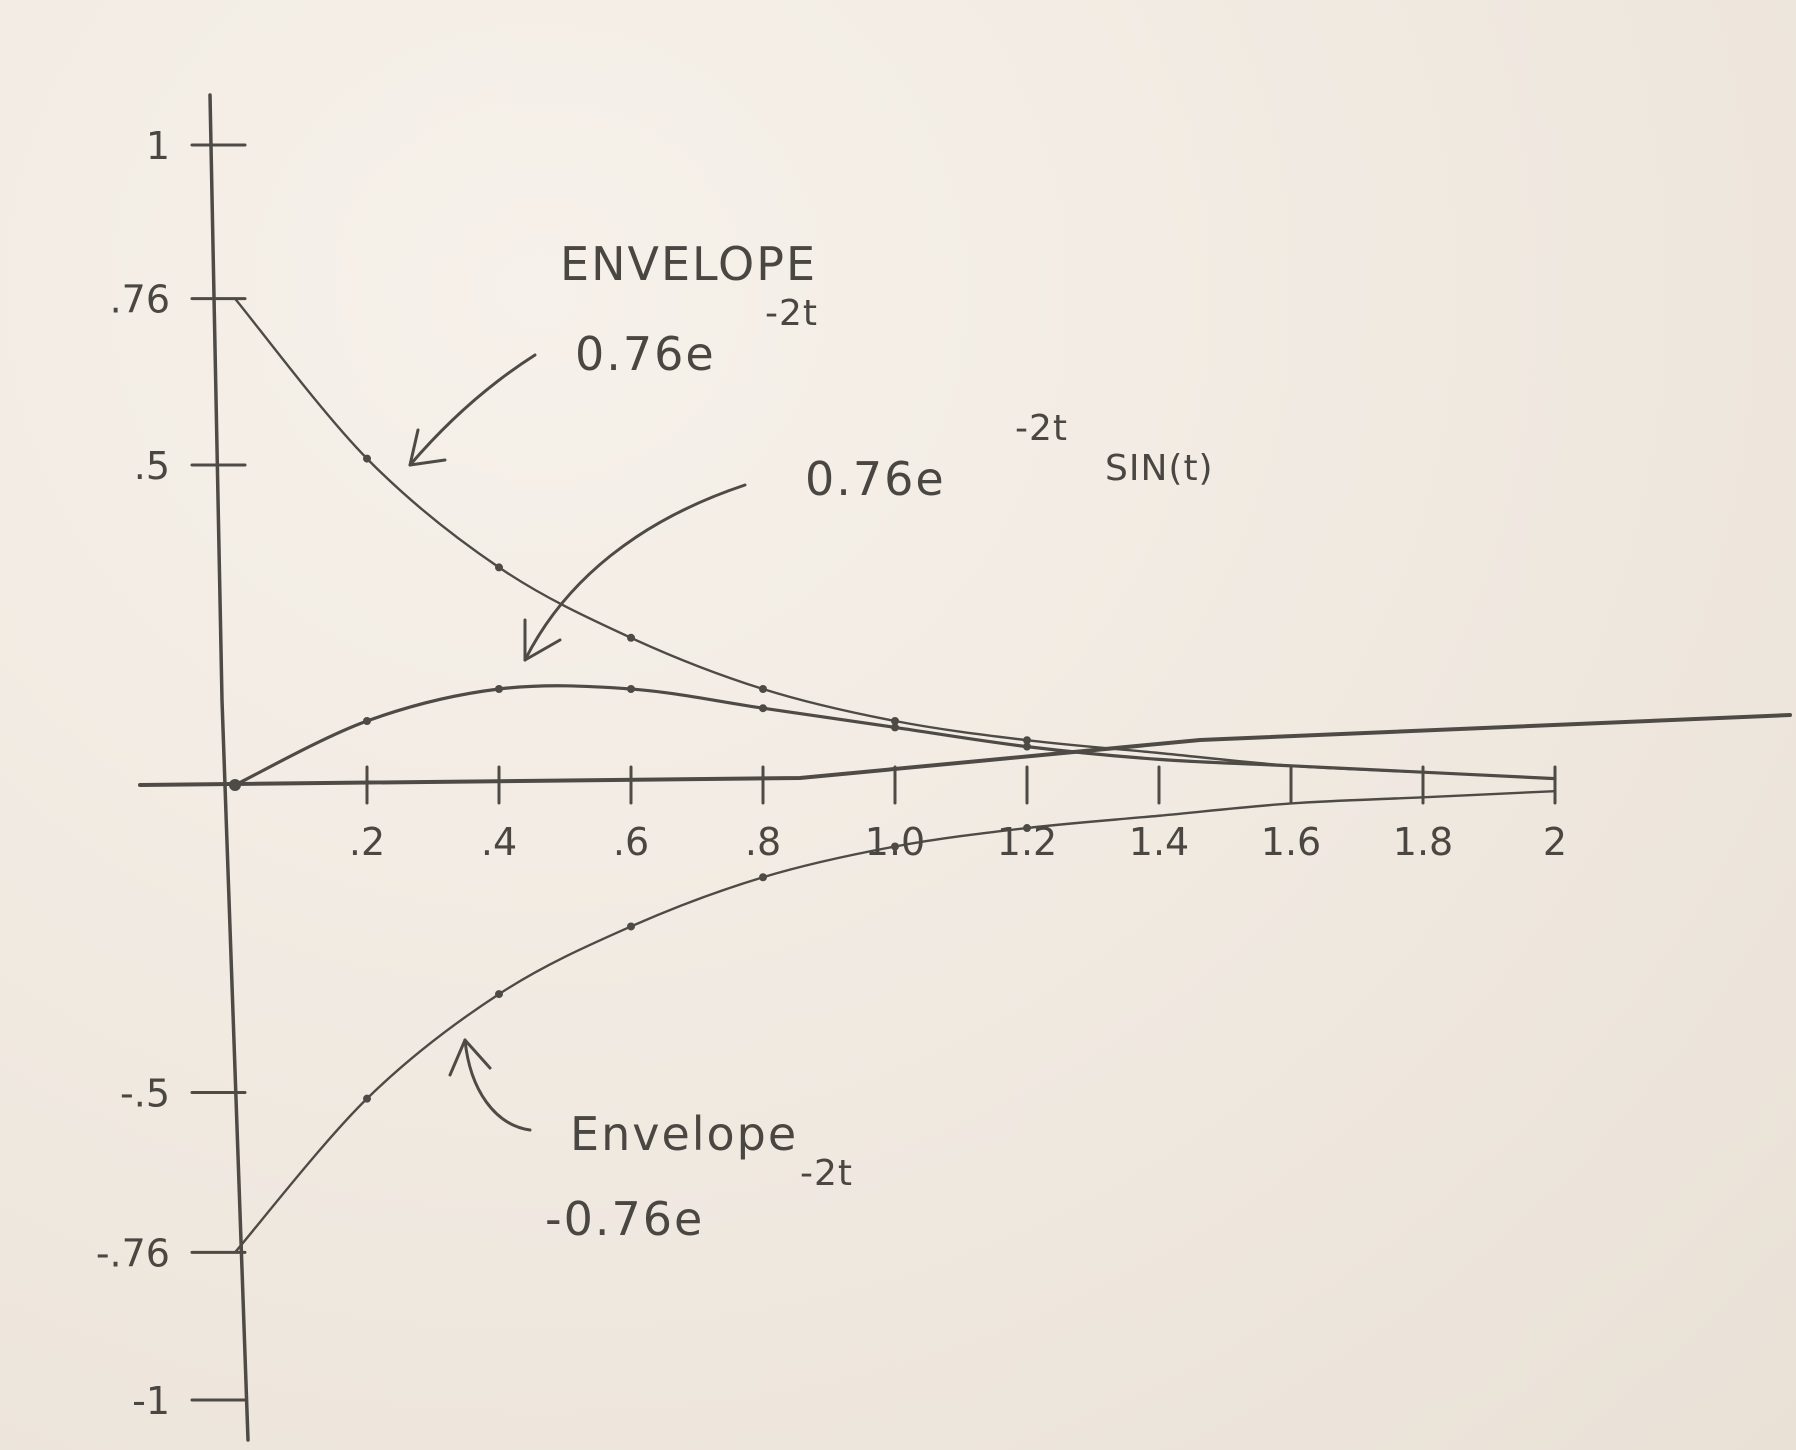 The width and height of the screenshot is (1796, 1450). I want to click on x-tick-label: 1.2, so click(1027, 842).